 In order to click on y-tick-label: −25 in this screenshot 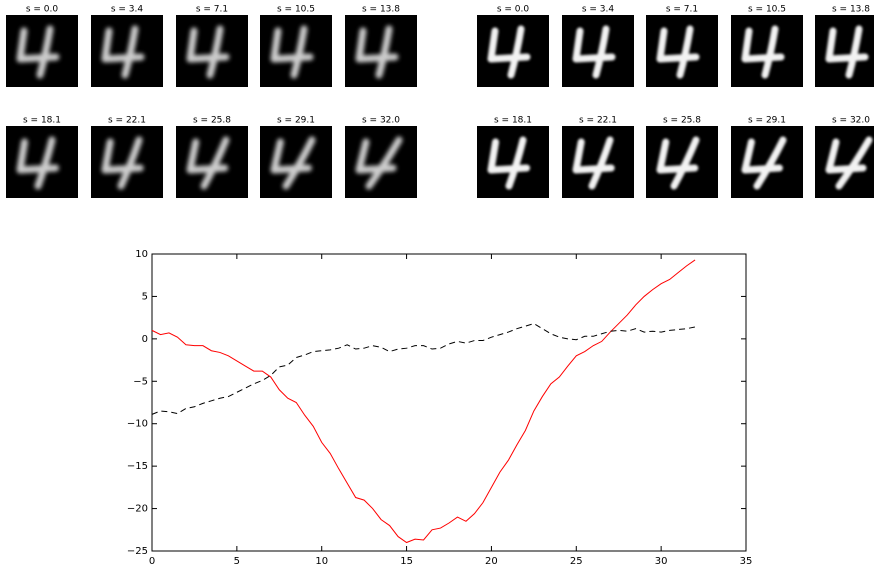, I will do `click(137, 551)`.